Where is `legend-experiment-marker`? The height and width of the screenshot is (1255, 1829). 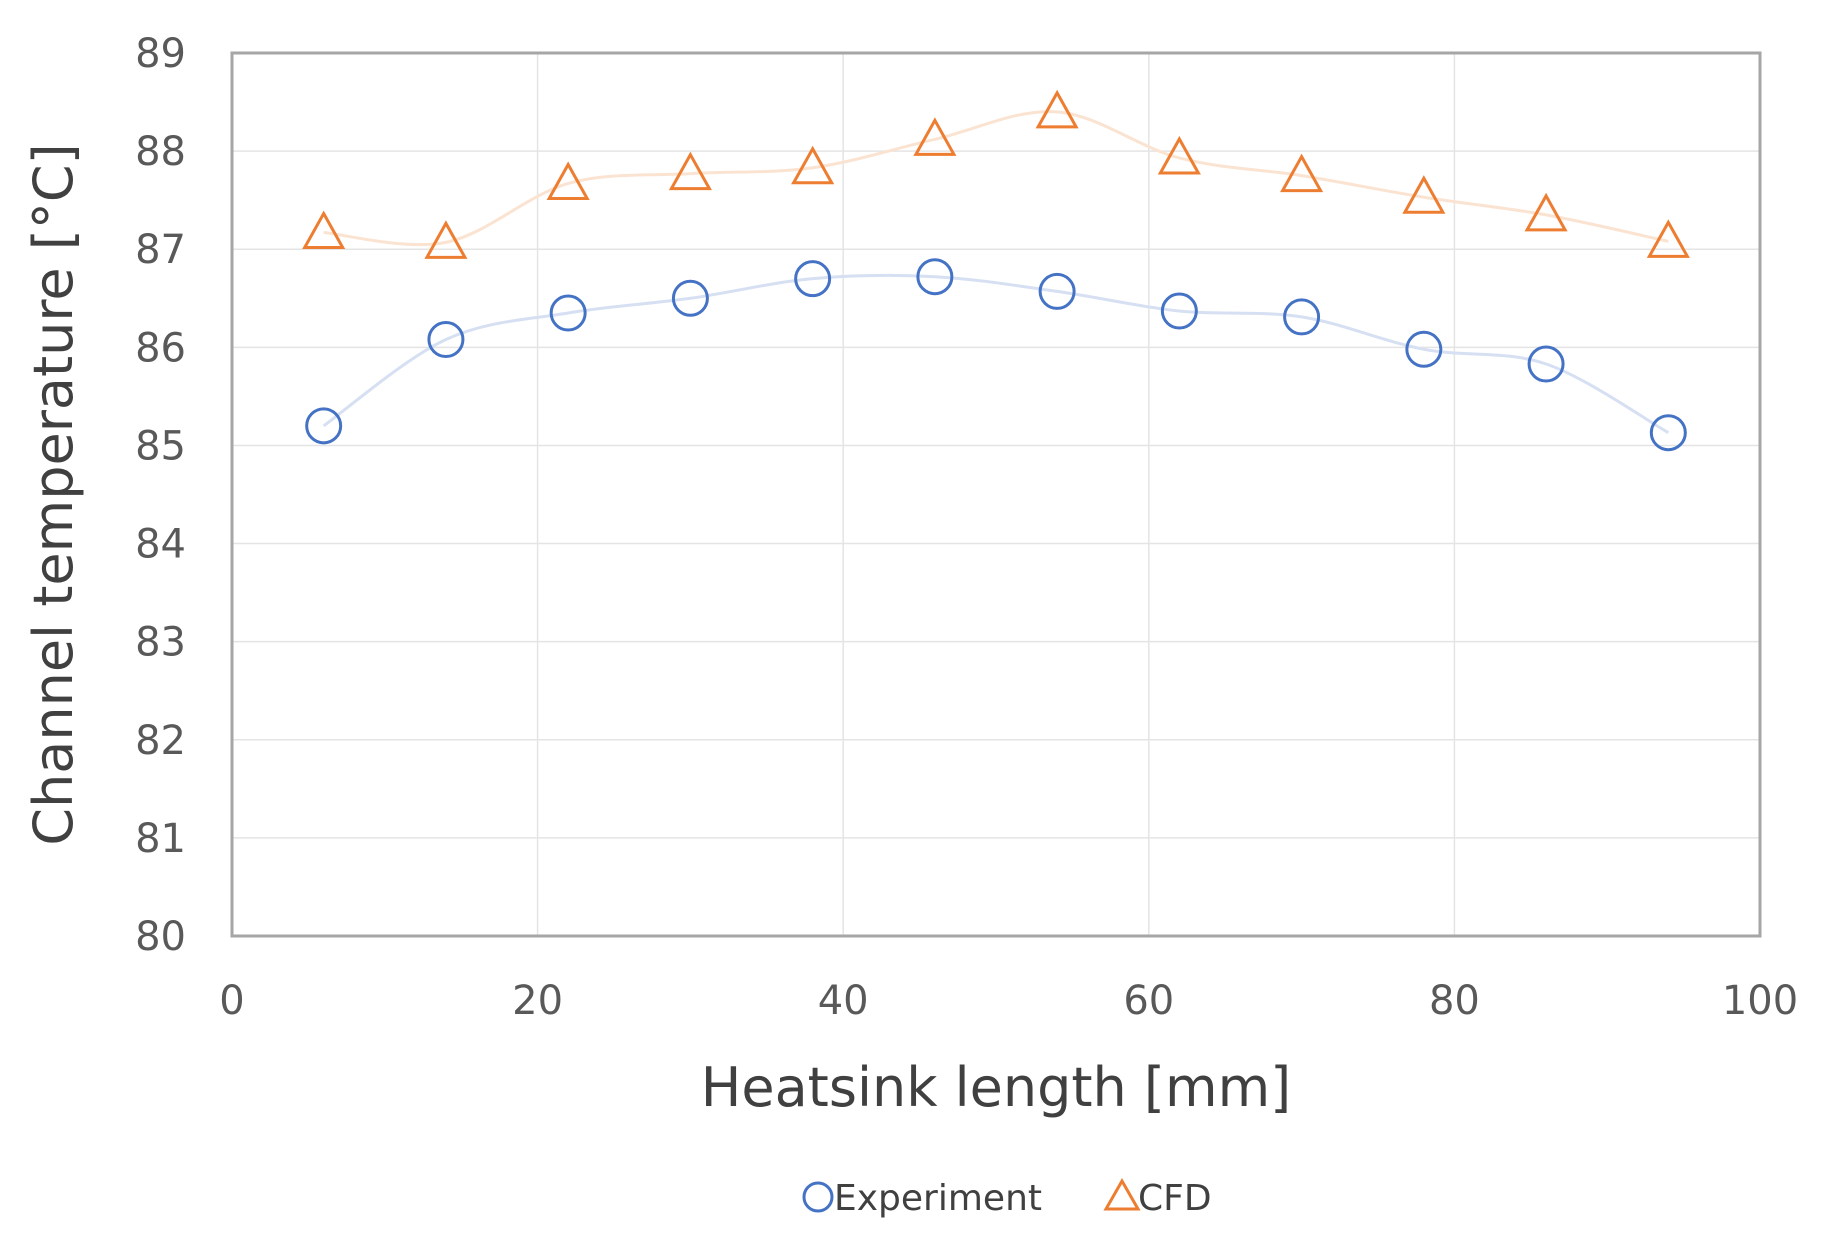 legend-experiment-marker is located at coordinates (818, 1197).